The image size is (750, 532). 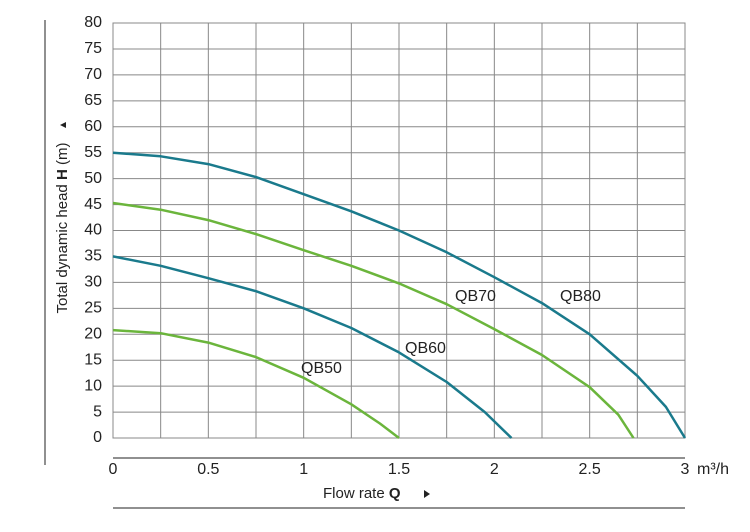 What do you see at coordinates (354, 493) in the screenshot?
I see `x-label-text: Flow rate` at bounding box center [354, 493].